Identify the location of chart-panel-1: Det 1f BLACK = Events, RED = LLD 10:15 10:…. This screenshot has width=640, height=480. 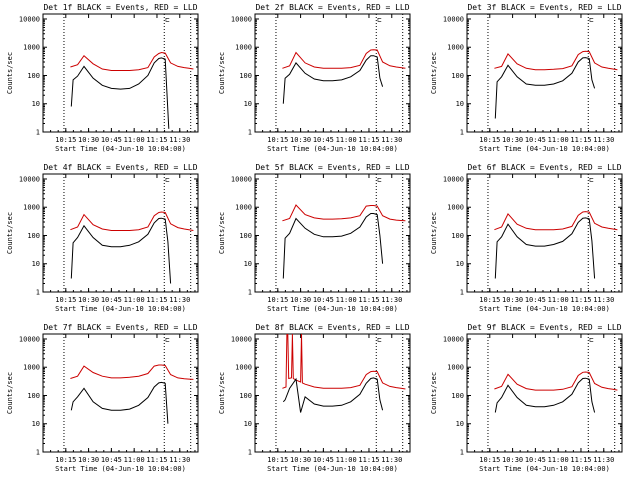
(102, 78).